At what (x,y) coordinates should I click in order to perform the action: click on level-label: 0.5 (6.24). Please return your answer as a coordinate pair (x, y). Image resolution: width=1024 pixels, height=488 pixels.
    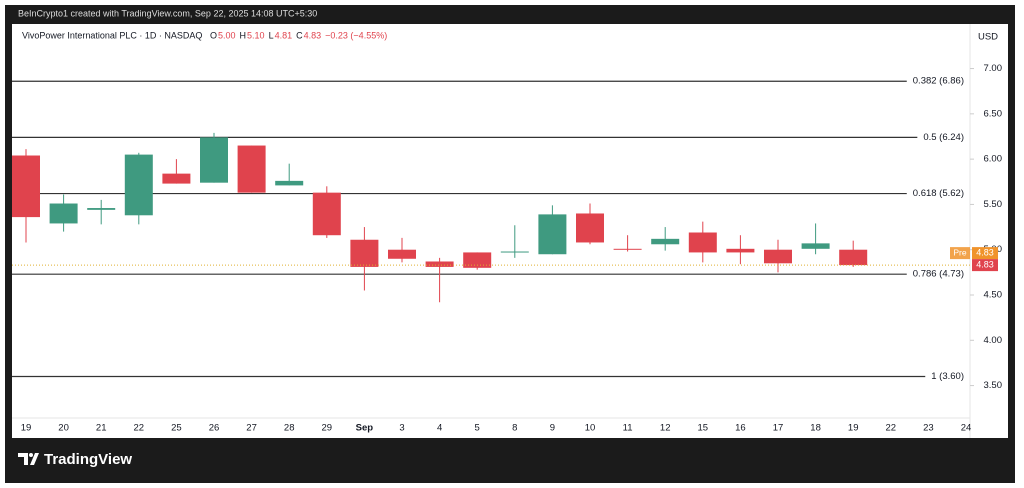
    Looking at the image, I should click on (943, 137).